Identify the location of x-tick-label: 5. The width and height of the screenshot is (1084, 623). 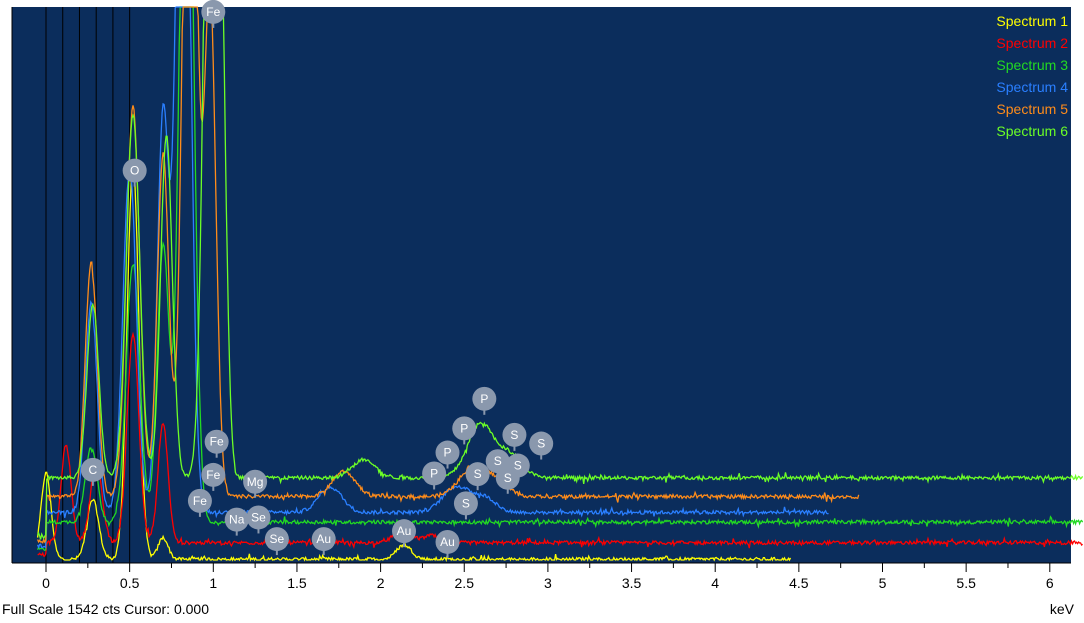
(883, 583).